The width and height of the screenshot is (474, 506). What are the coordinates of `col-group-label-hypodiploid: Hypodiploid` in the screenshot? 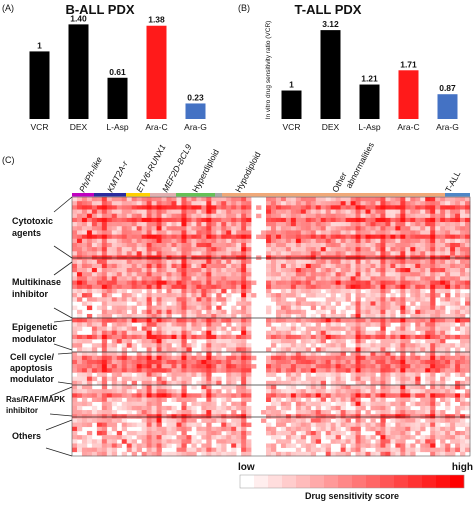 It's located at (248, 172).